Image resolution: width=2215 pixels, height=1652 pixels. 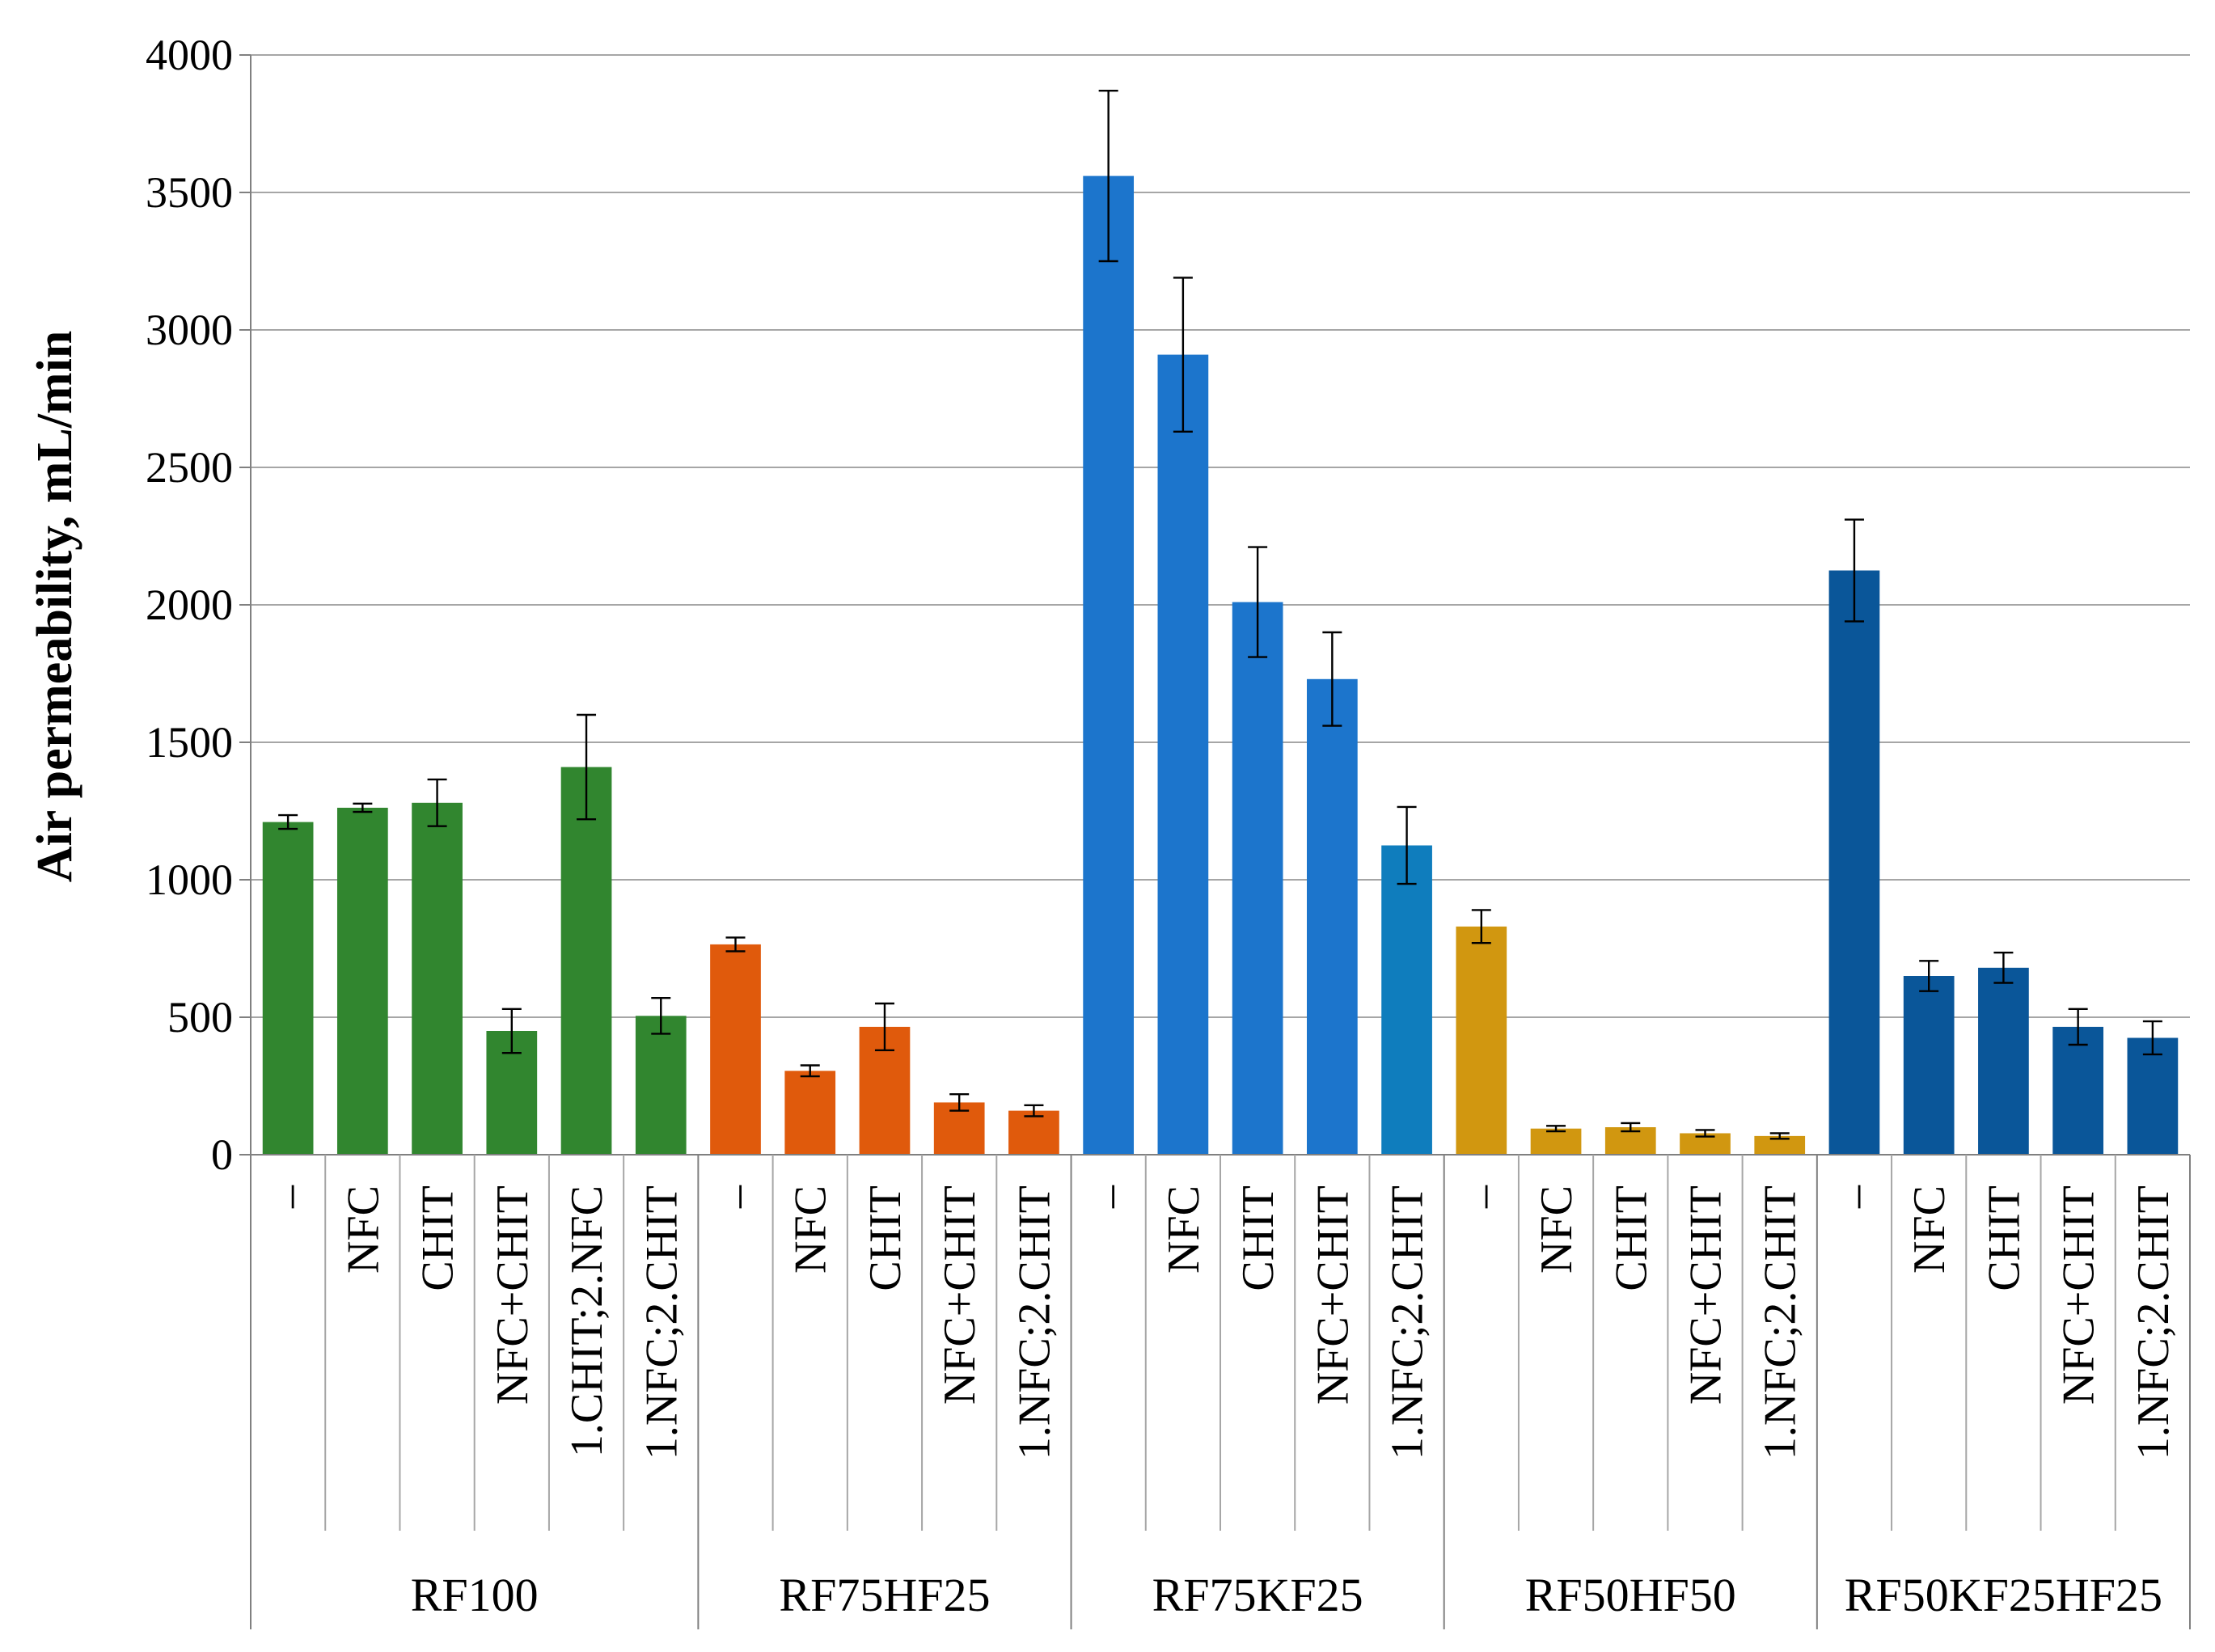 What do you see at coordinates (2003, 1595) in the screenshot?
I see `group-label: RF50KF25HF25` at bounding box center [2003, 1595].